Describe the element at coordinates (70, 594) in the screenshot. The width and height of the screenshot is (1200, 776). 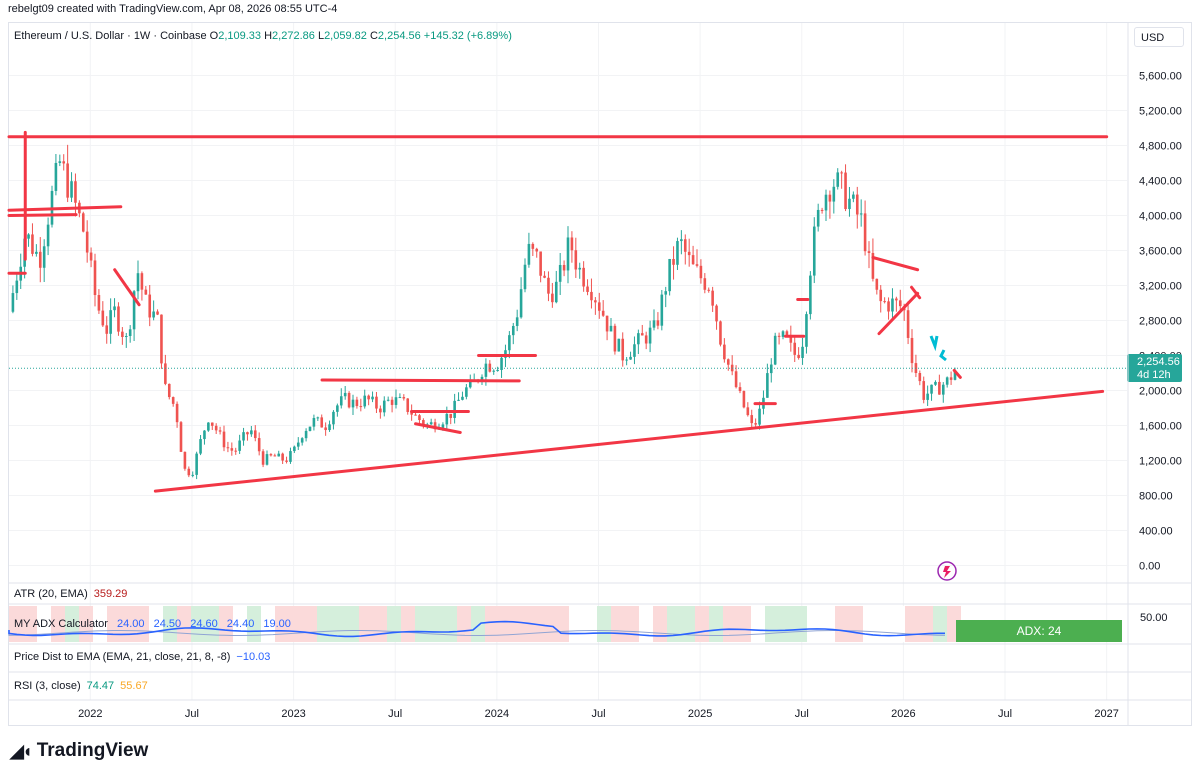
I see `atr-legend: ATR (20, EMA) 359.29` at that location.